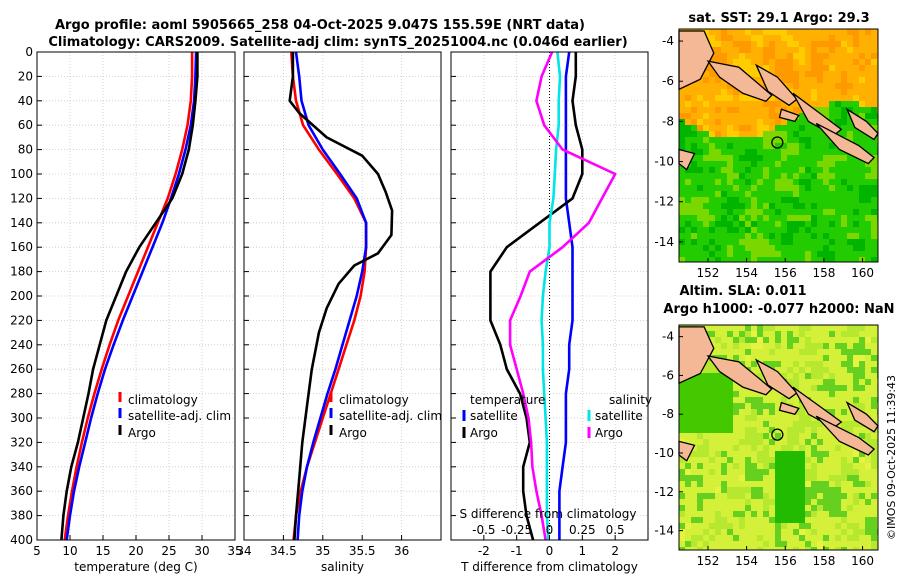 Image resolution: width=900 pixels, height=580 pixels. Describe the element at coordinates (21, 345) in the screenshot. I see `y-tick-label: 240` at that location.